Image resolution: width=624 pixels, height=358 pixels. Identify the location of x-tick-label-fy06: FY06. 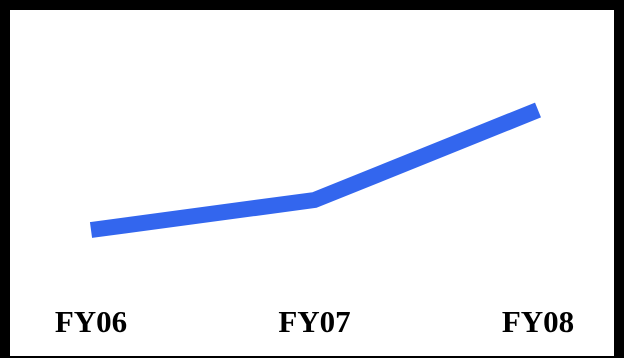
(91, 321).